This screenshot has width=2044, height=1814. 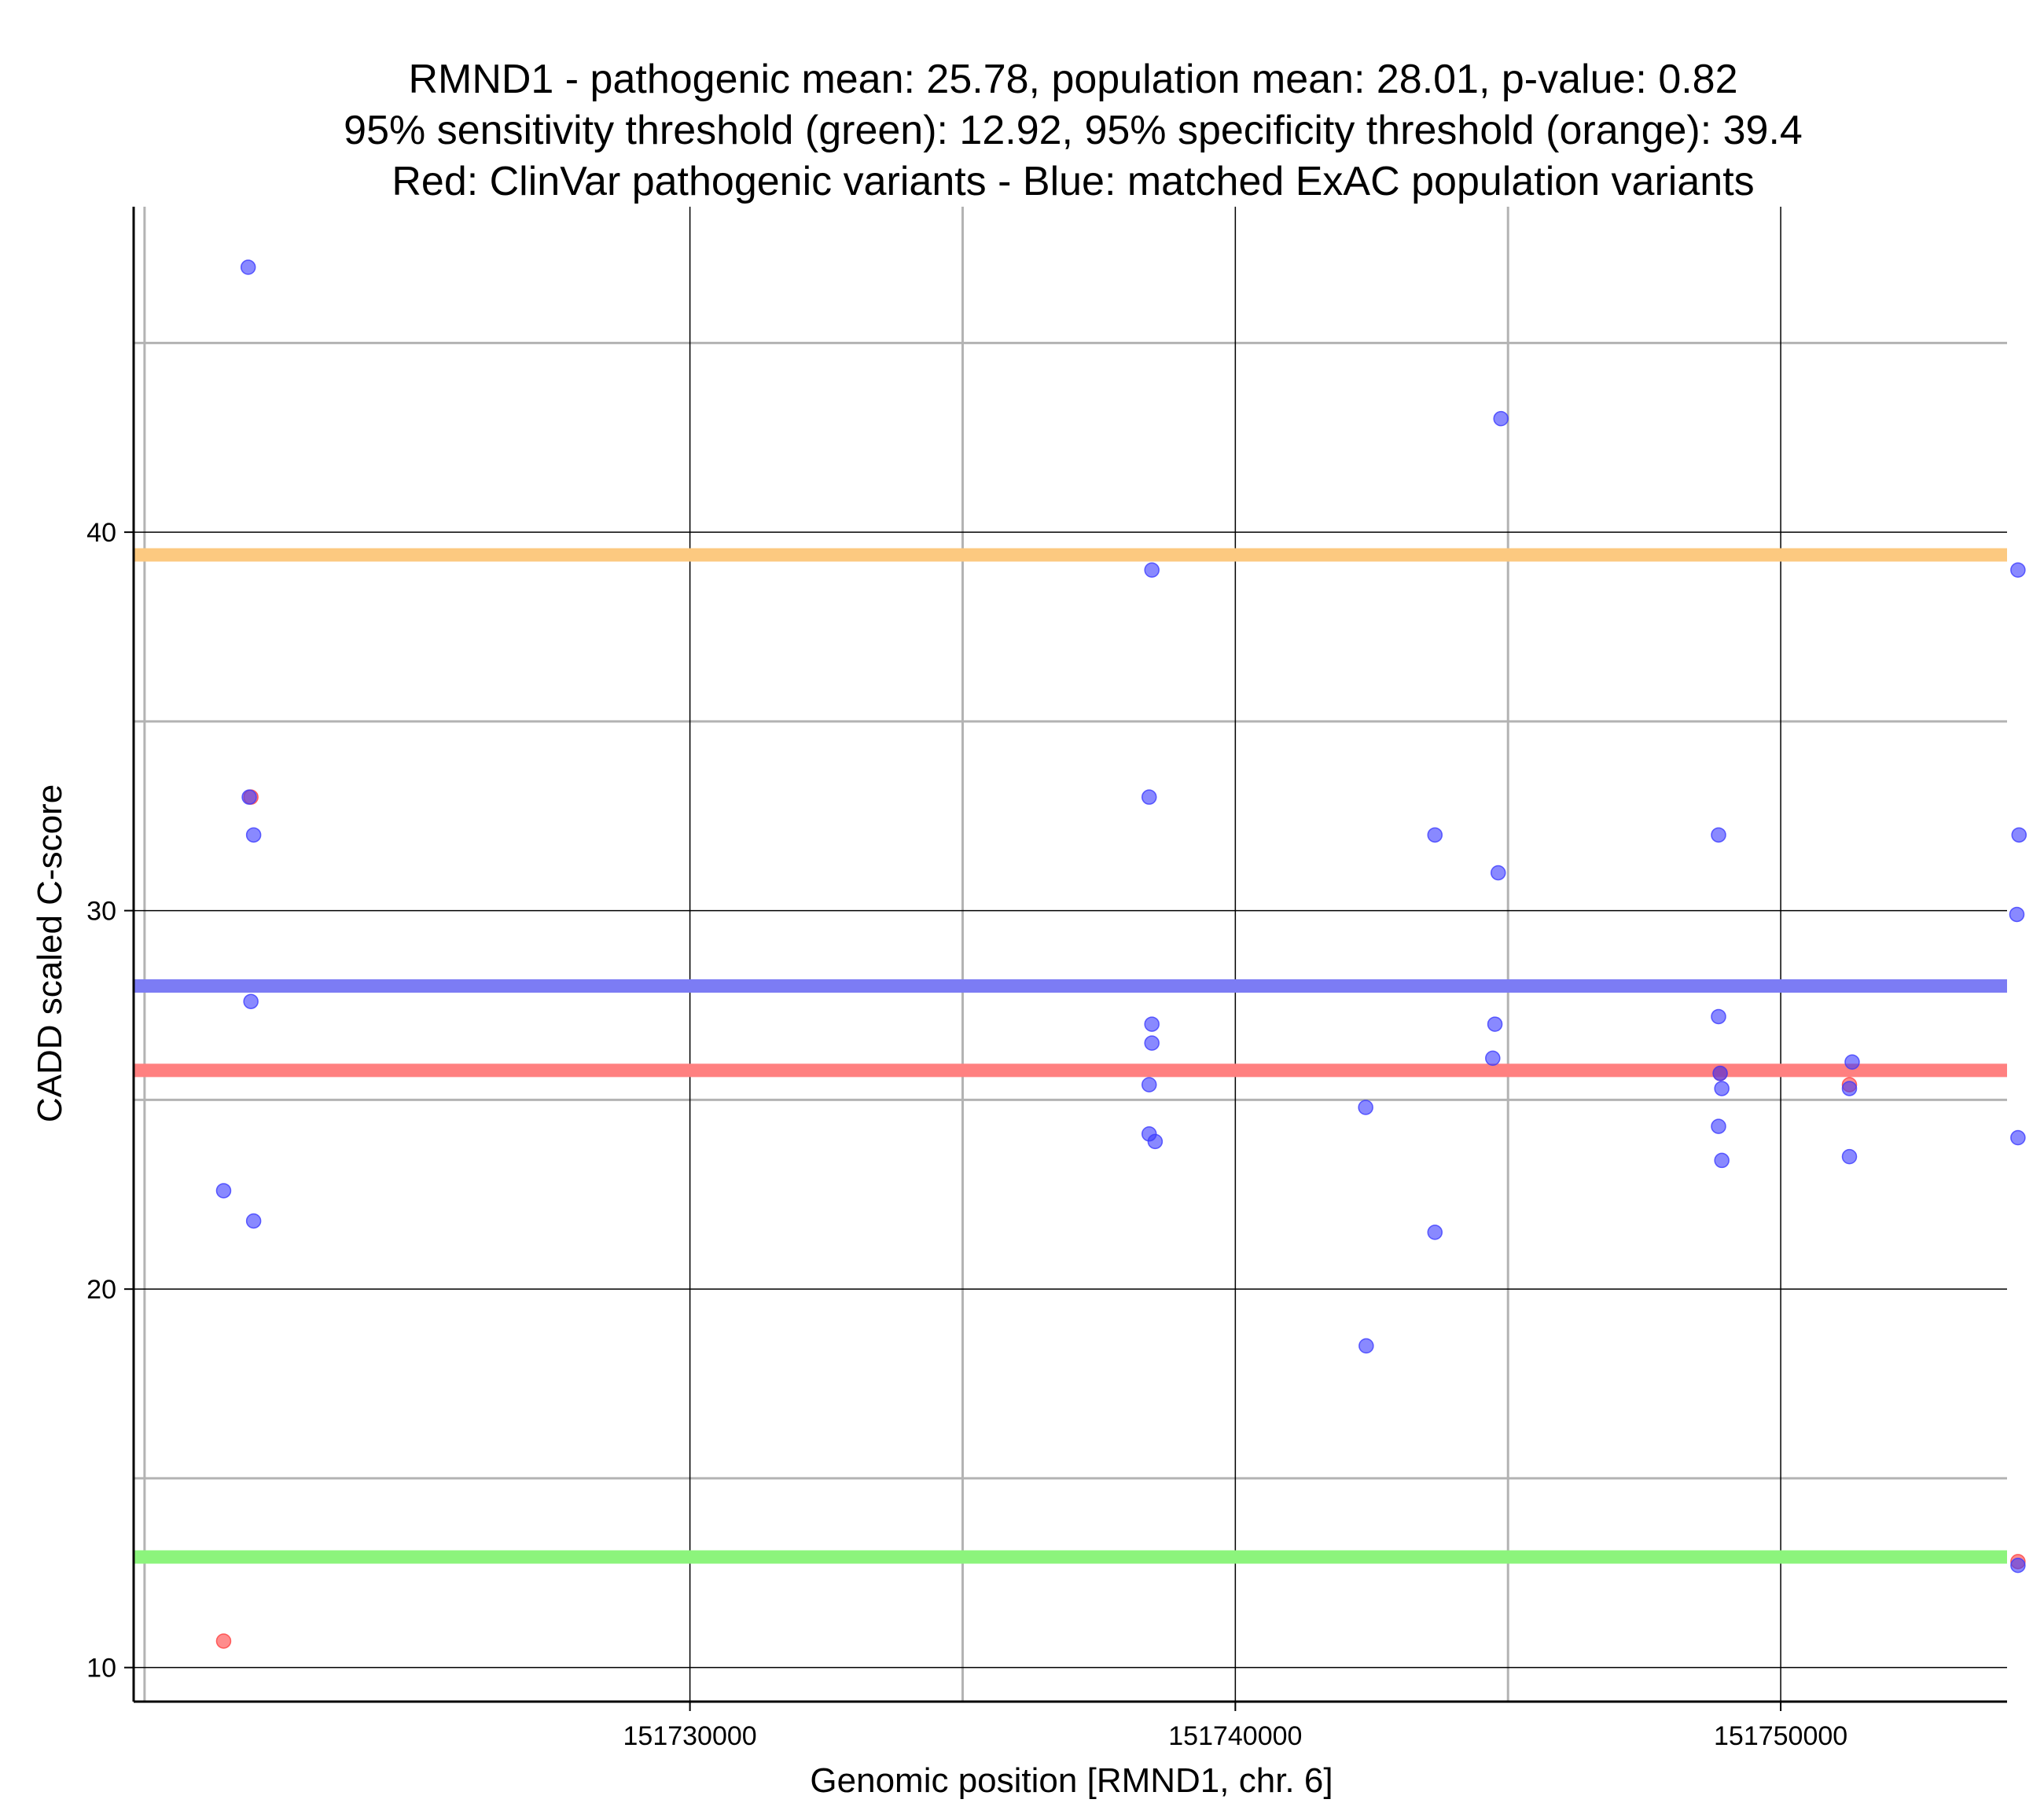 I want to click on y-tick-label: 10, so click(x=101, y=1669).